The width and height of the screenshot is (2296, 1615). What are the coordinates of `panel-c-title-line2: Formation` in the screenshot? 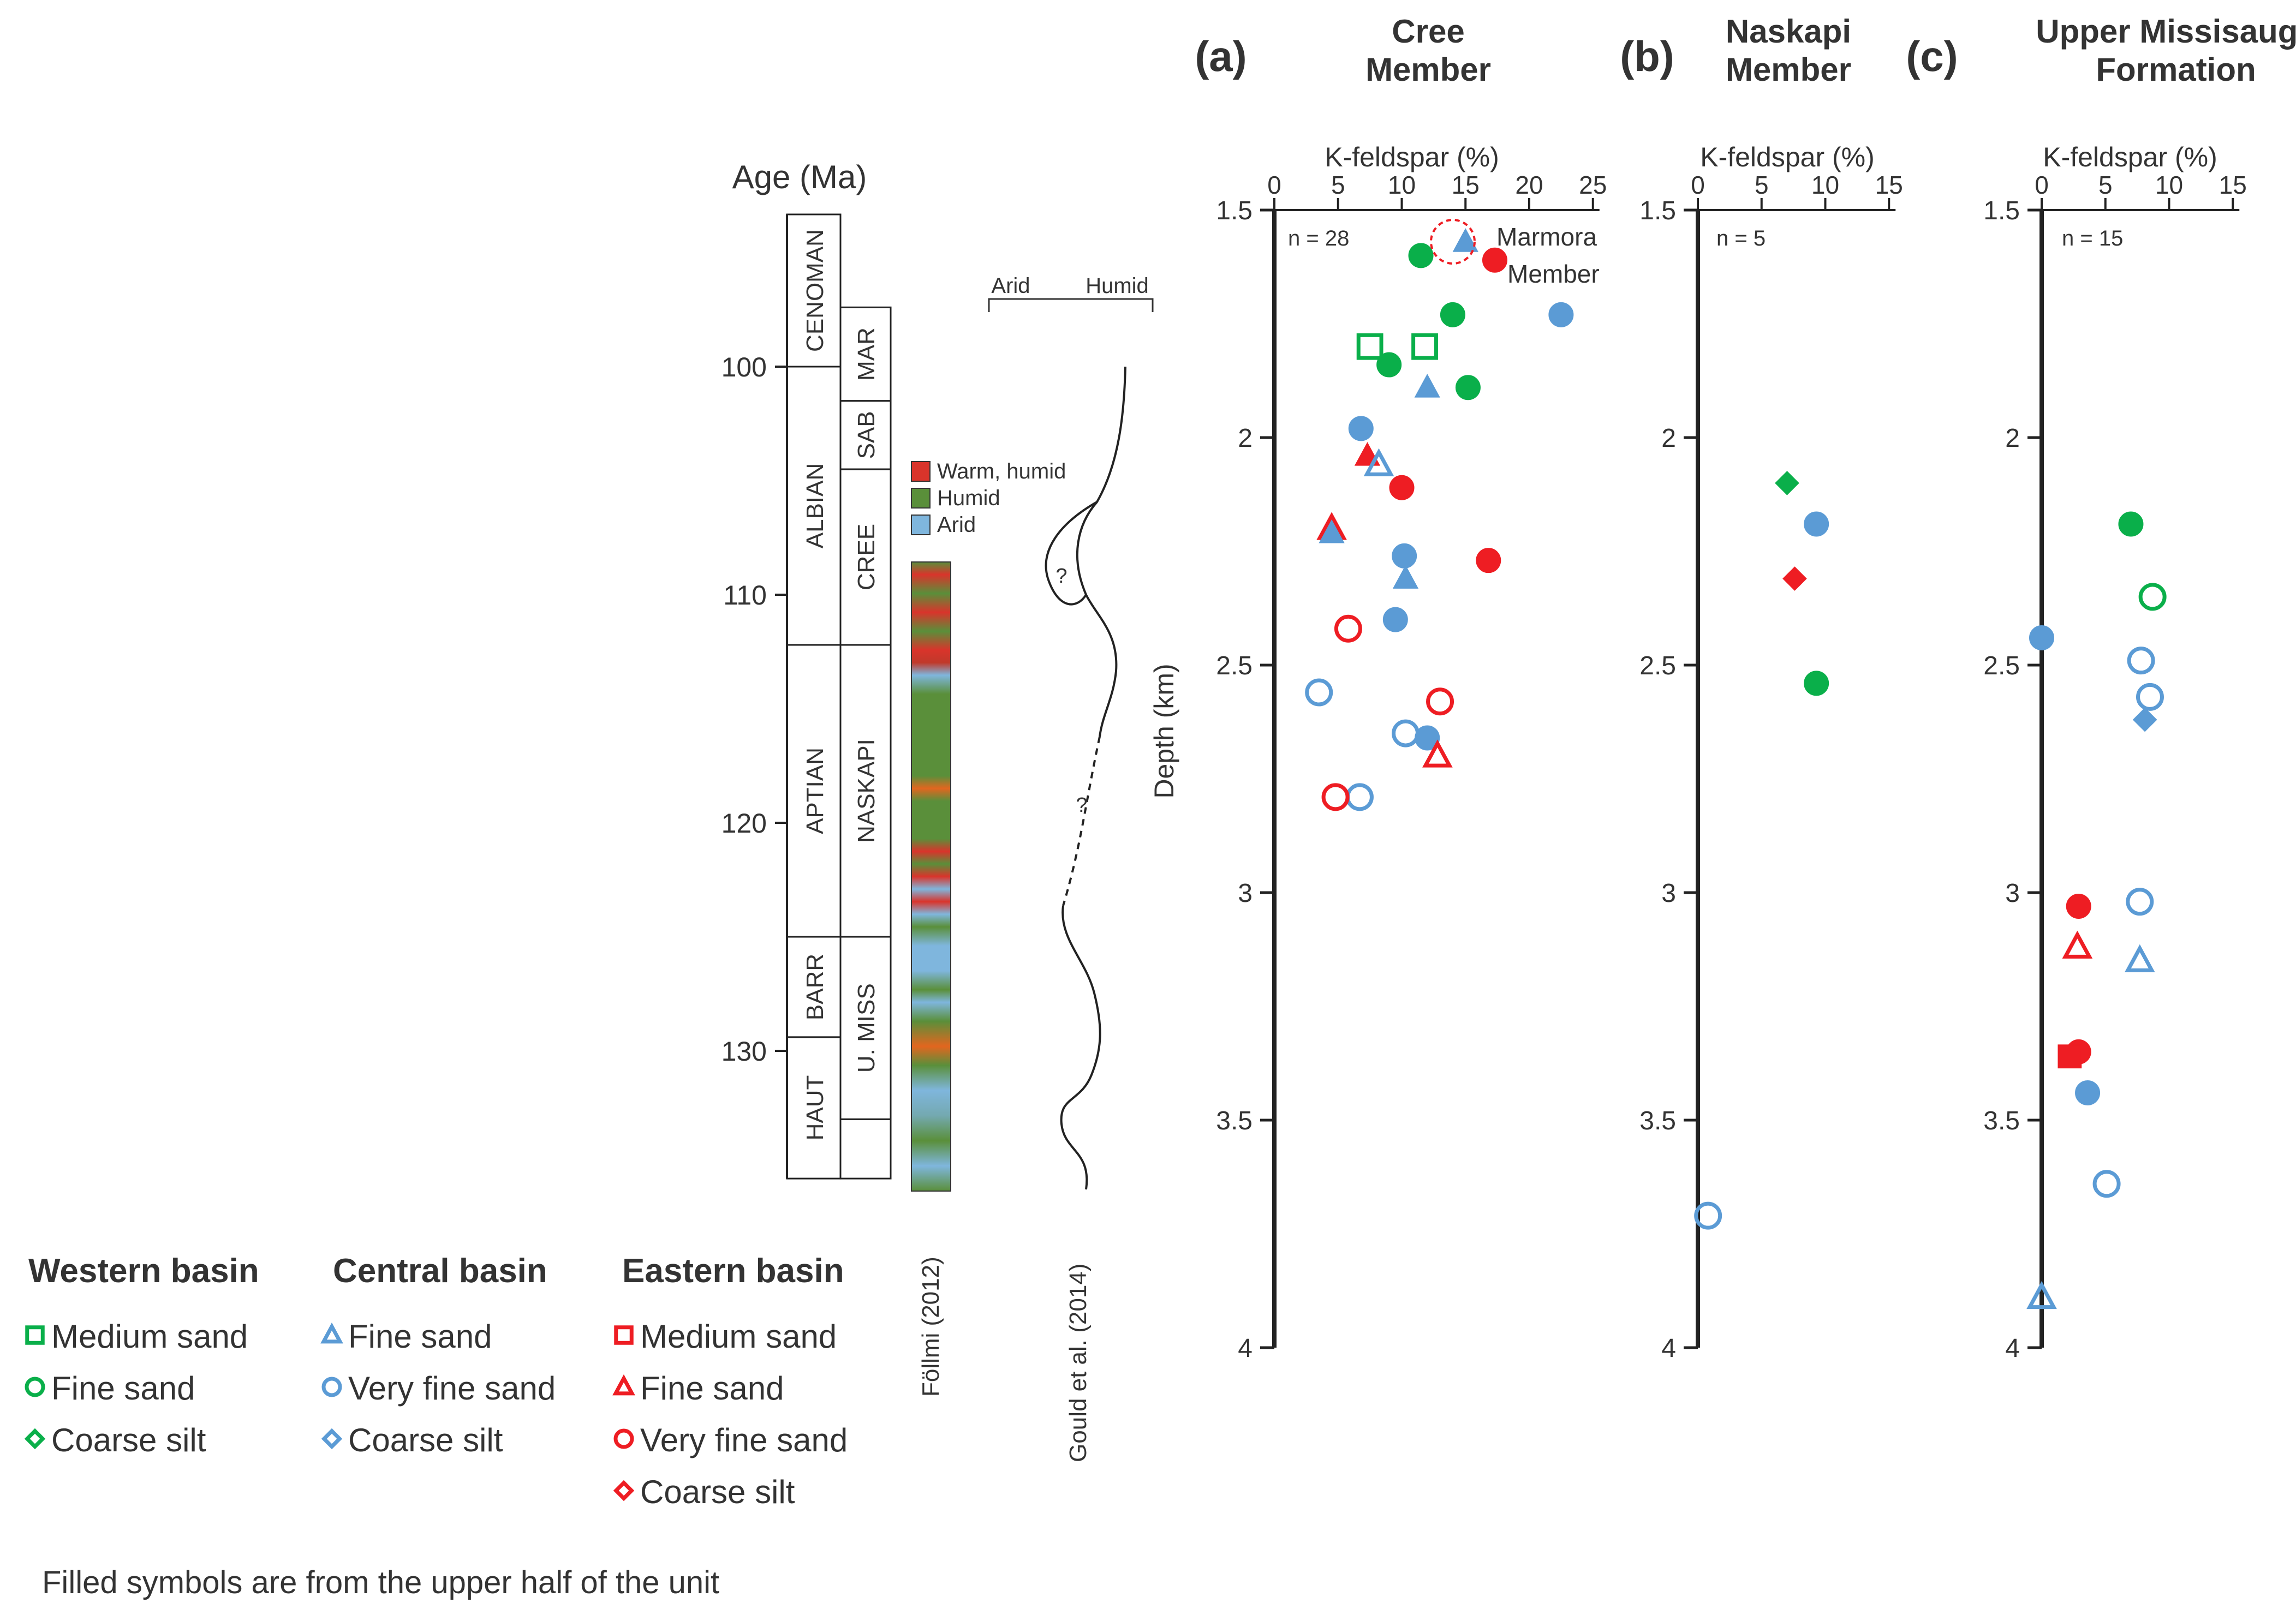 It's located at (2176, 69).